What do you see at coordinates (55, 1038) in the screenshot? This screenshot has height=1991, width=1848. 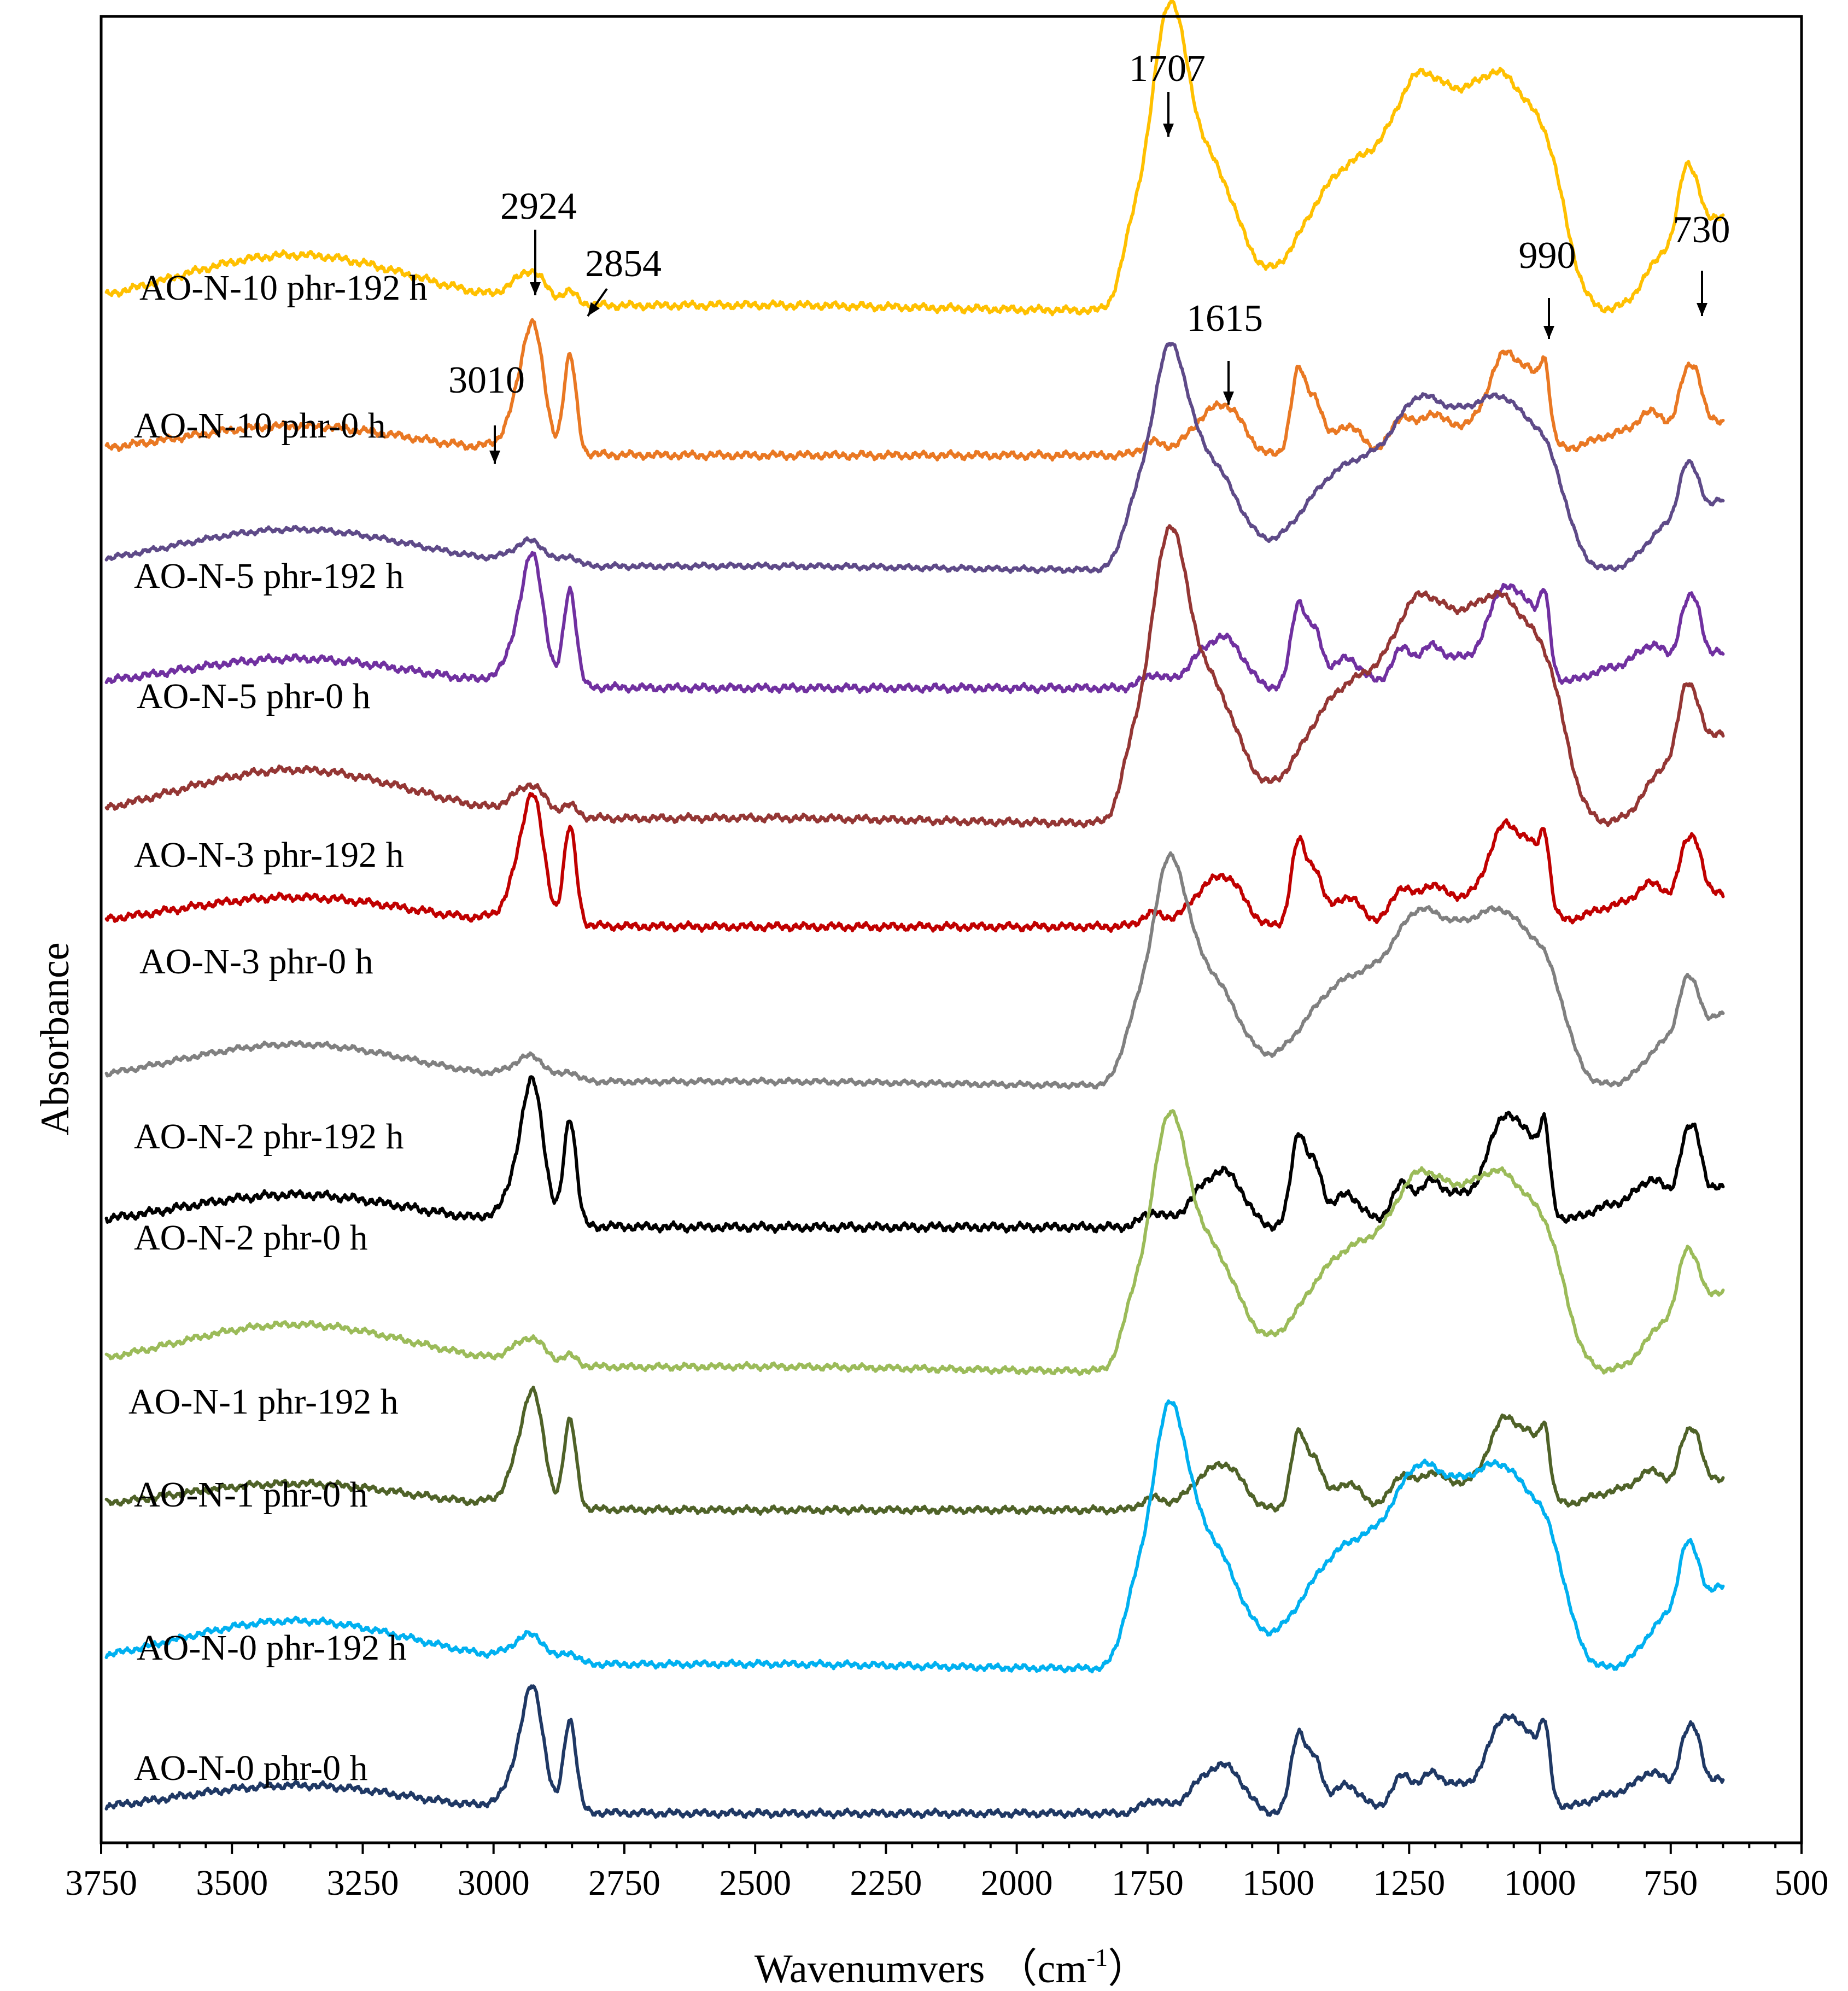 I see `y-axis-title: Absorbance` at bounding box center [55, 1038].